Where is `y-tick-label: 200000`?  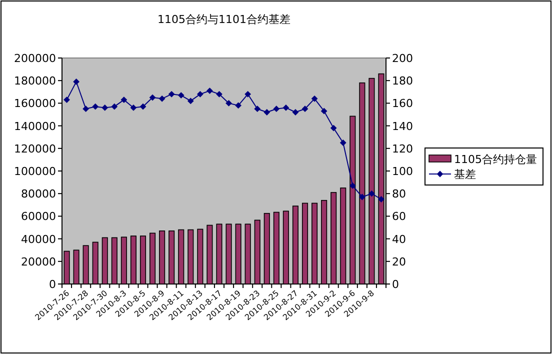
y-tick-label: 200000 is located at coordinates (35, 58).